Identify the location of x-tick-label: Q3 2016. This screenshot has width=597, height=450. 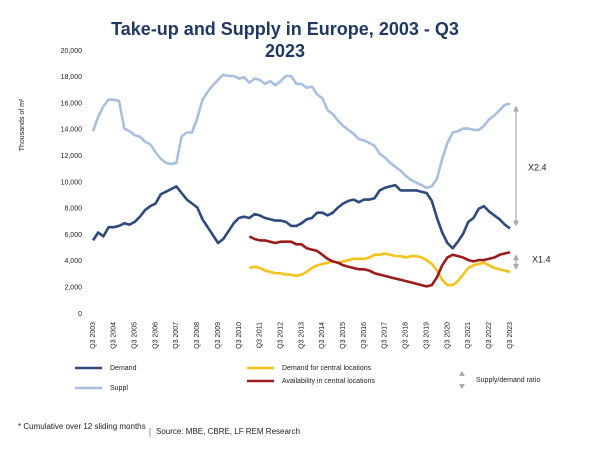
(364, 335).